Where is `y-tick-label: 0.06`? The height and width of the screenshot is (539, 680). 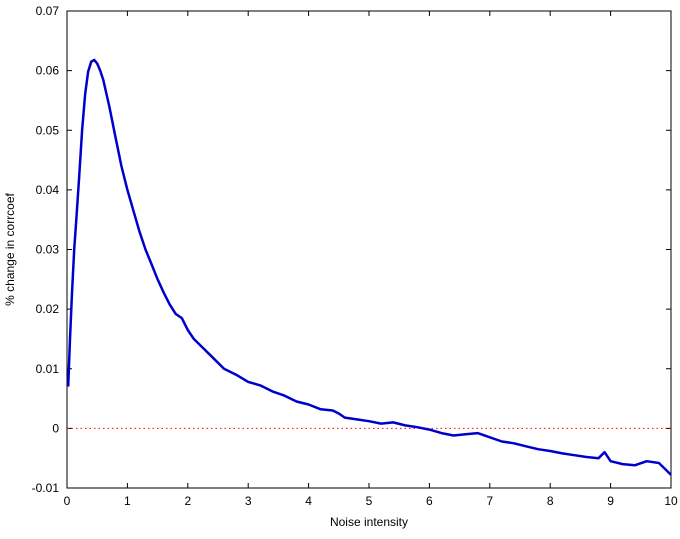
y-tick-label: 0.06 is located at coordinates (48, 71).